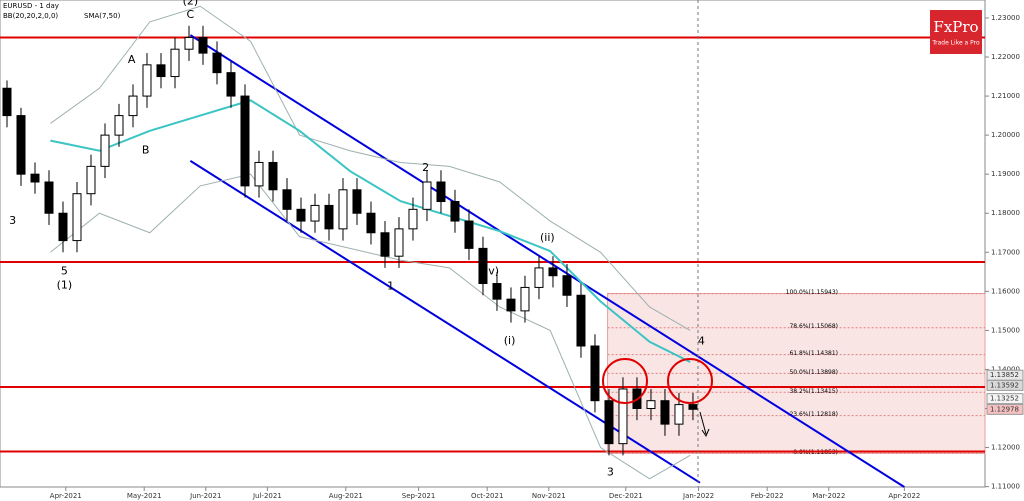 This screenshot has height=501, width=1024. What do you see at coordinates (549, 496) in the screenshot?
I see `x-tick-label: Nov-2021` at bounding box center [549, 496].